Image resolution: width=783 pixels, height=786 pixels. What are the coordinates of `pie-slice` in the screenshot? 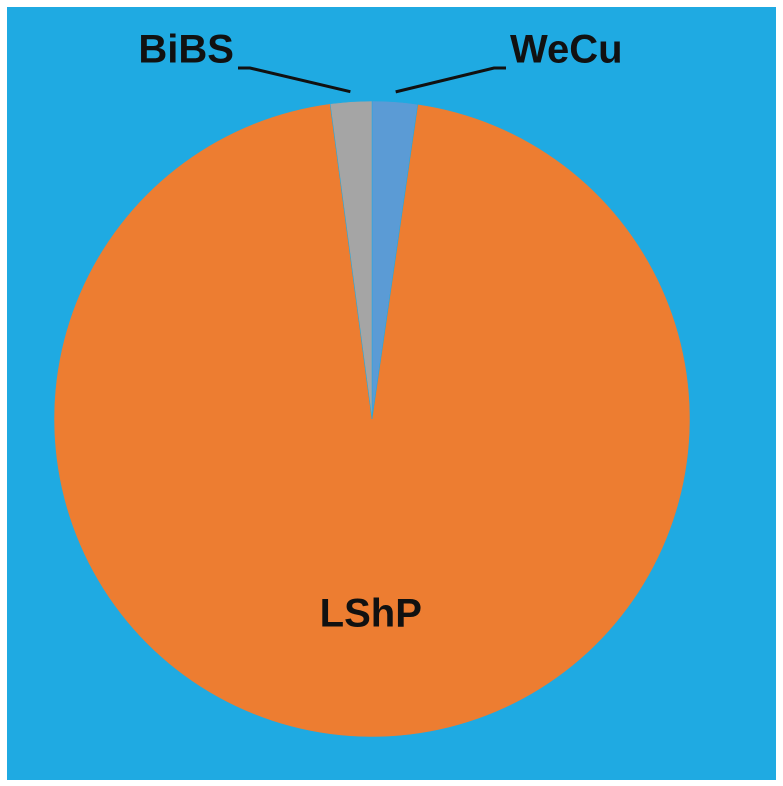 It's located at (351, 260).